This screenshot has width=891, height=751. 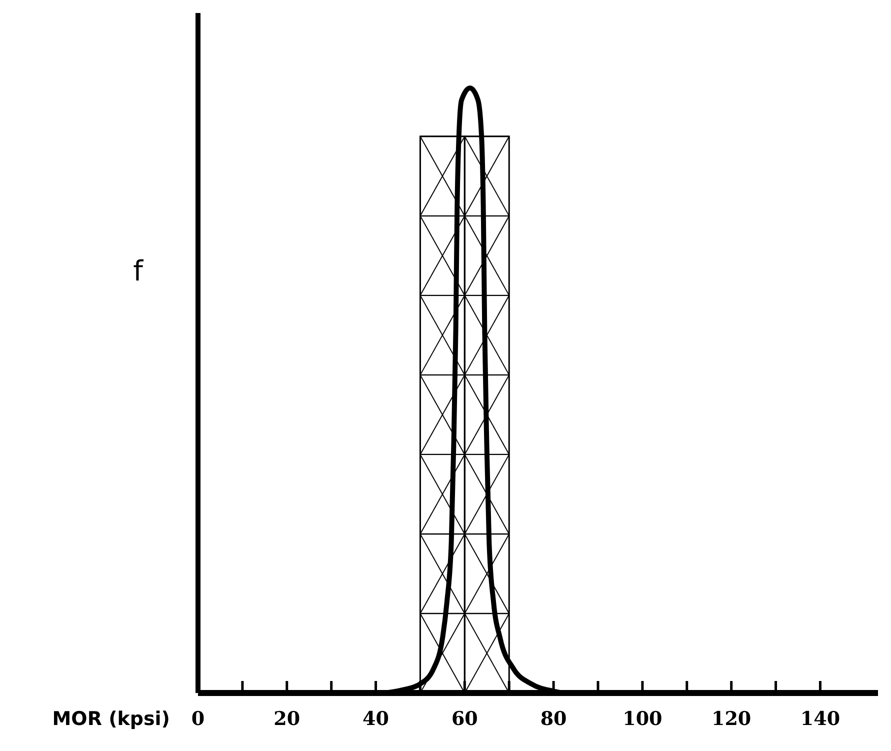 What do you see at coordinates (553, 719) in the screenshot?
I see `x-tick-label: 80` at bounding box center [553, 719].